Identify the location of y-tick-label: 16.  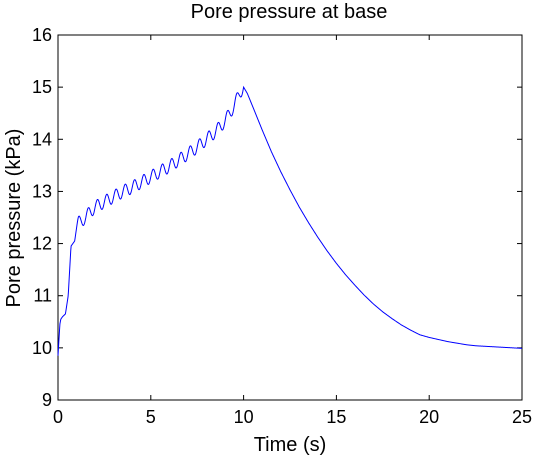
(42, 35).